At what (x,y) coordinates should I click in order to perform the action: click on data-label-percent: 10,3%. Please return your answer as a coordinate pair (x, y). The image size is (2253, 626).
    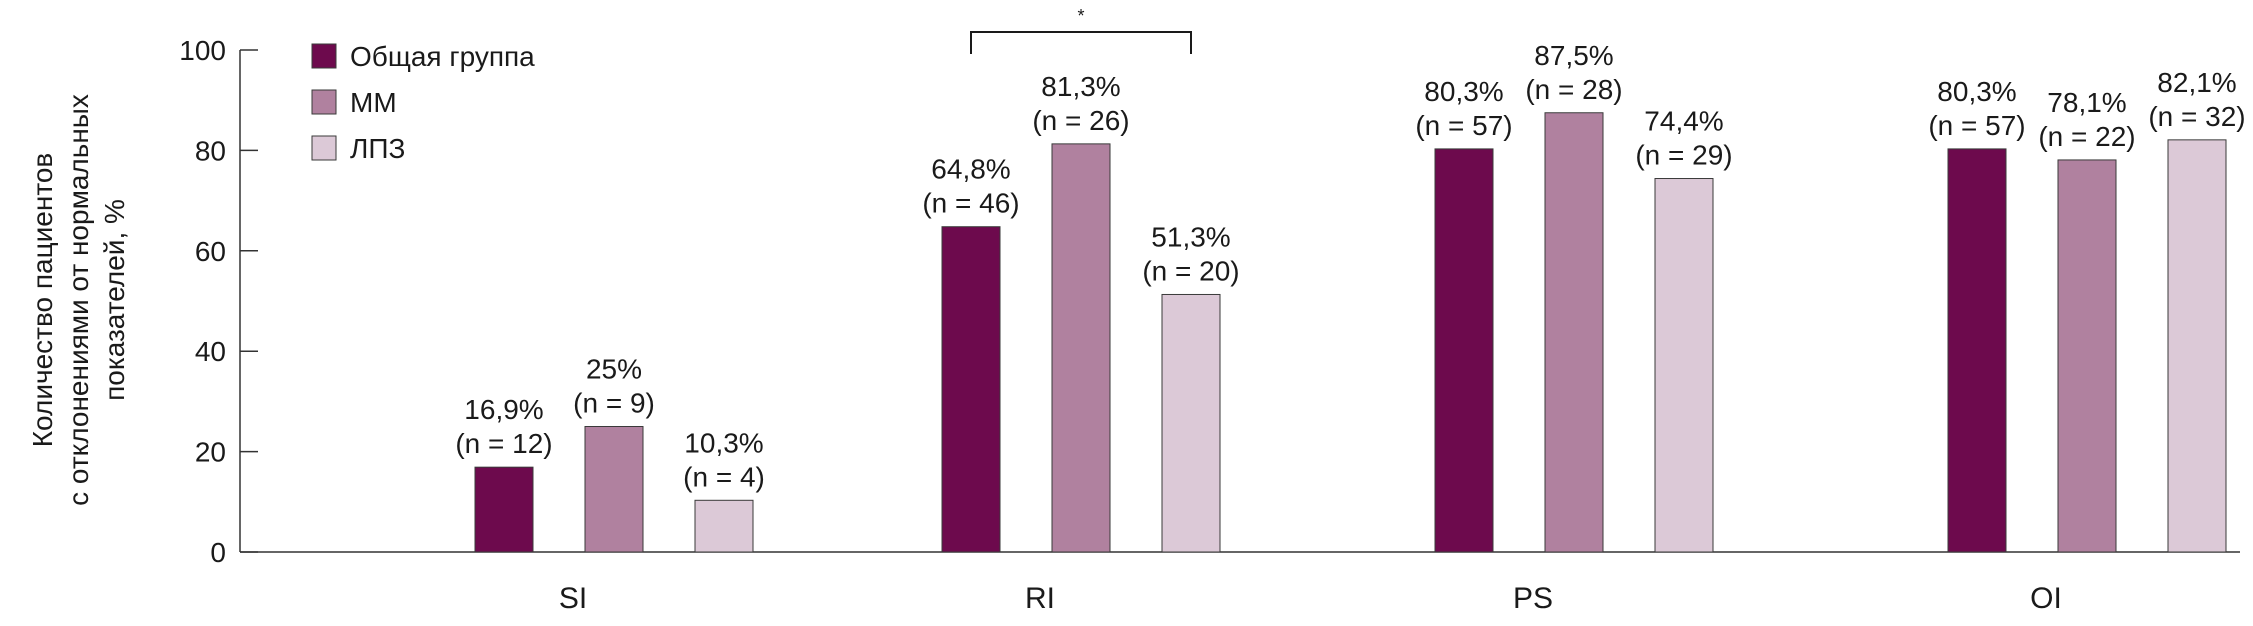
    Looking at the image, I should click on (723, 442).